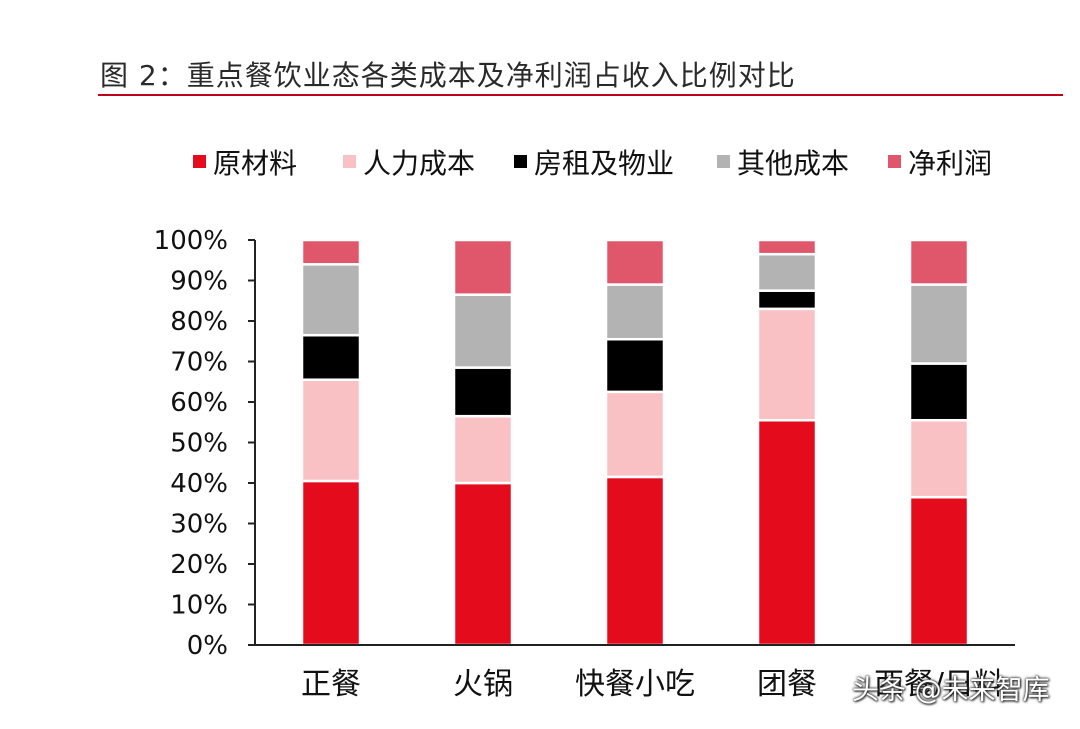 Image resolution: width=1080 pixels, height=729 pixels. What do you see at coordinates (950, 163) in the screenshot?
I see `legend-label: 净利润` at bounding box center [950, 163].